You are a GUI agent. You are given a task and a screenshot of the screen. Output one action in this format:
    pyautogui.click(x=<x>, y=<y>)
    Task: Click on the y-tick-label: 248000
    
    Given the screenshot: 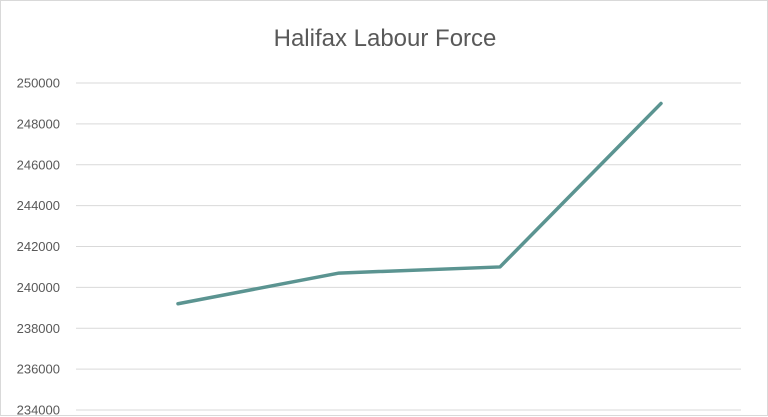 What is the action you would take?
    pyautogui.click(x=38, y=123)
    